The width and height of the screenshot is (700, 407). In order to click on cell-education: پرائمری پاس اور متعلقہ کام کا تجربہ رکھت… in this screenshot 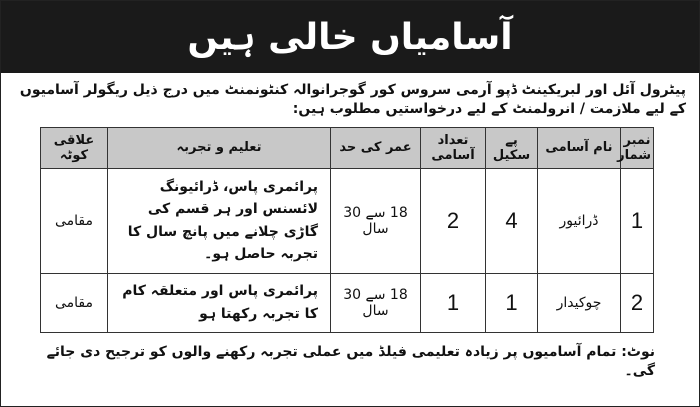, I will do `click(219, 302)`.